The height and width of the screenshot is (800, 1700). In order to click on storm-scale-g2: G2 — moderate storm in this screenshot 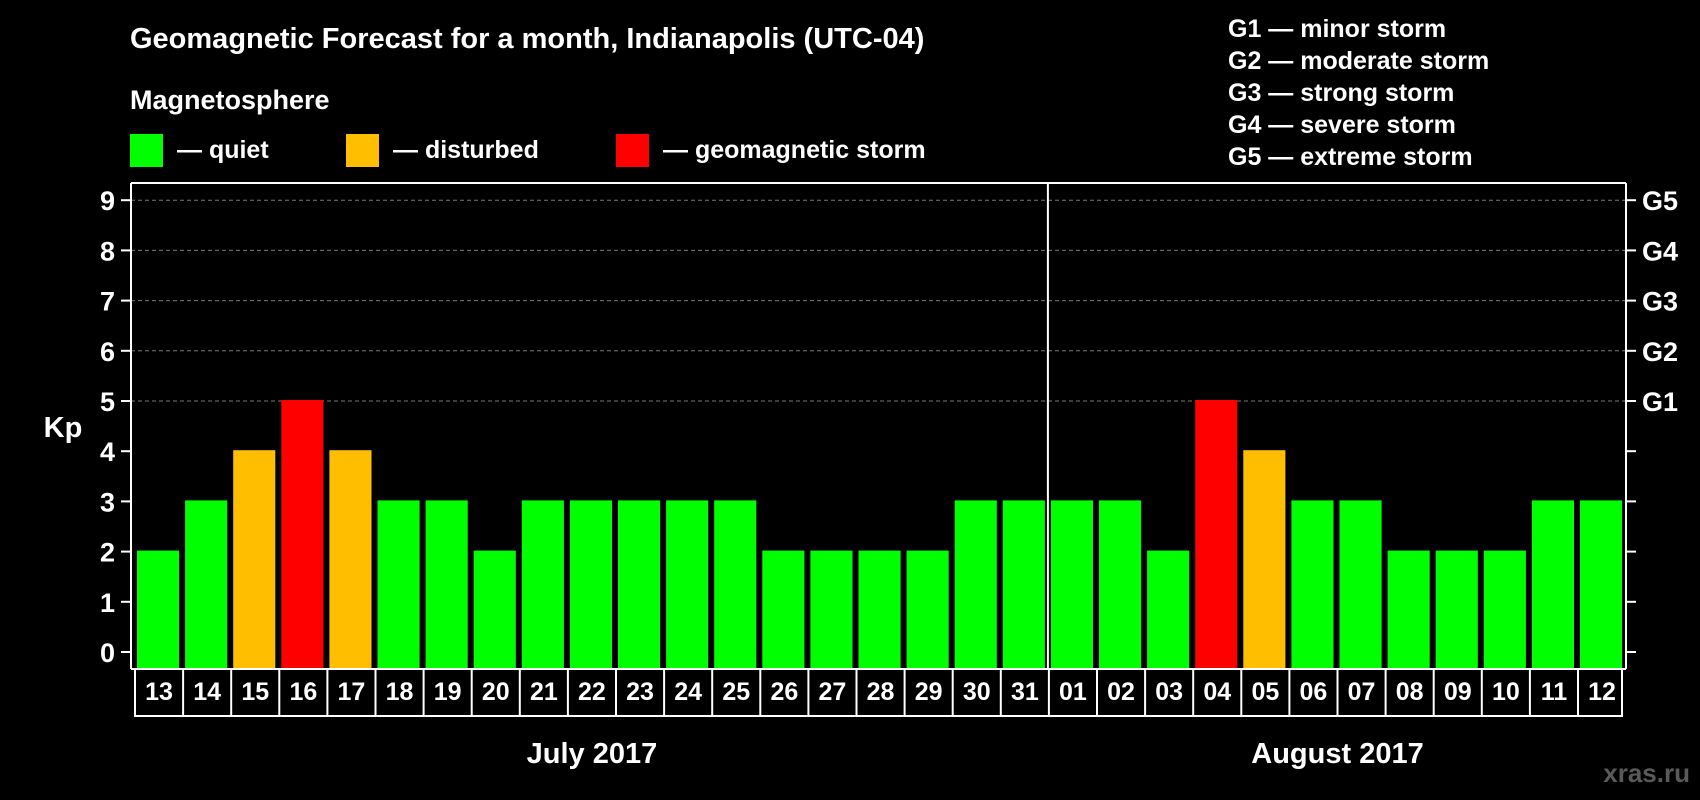, I will do `click(1358, 61)`.